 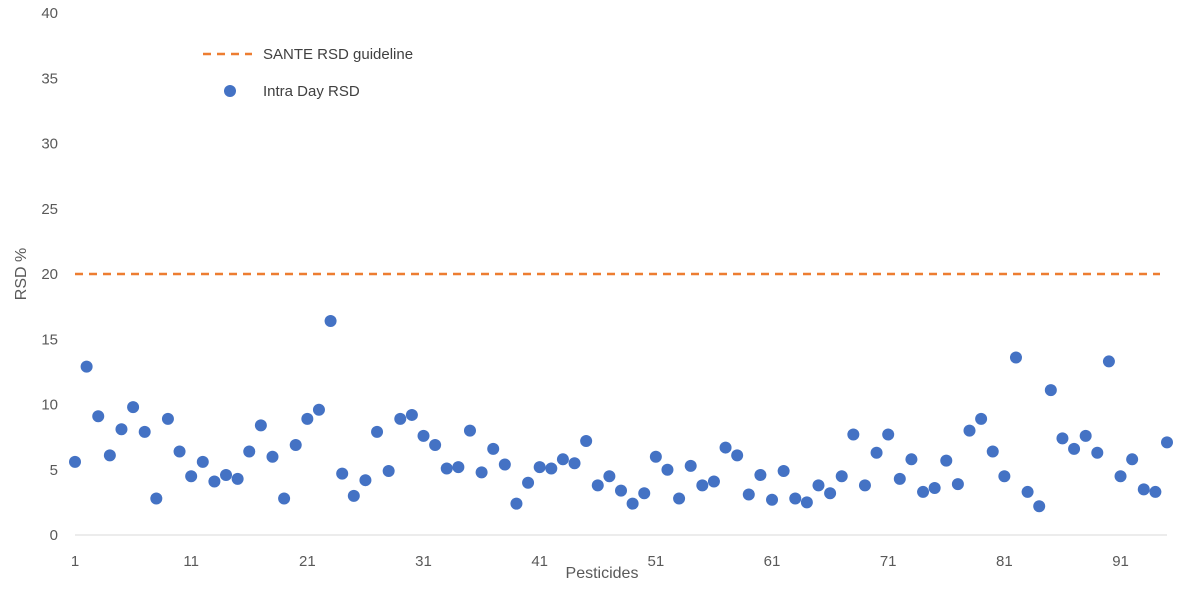 I want to click on x-tick-label: 41, so click(x=539, y=561).